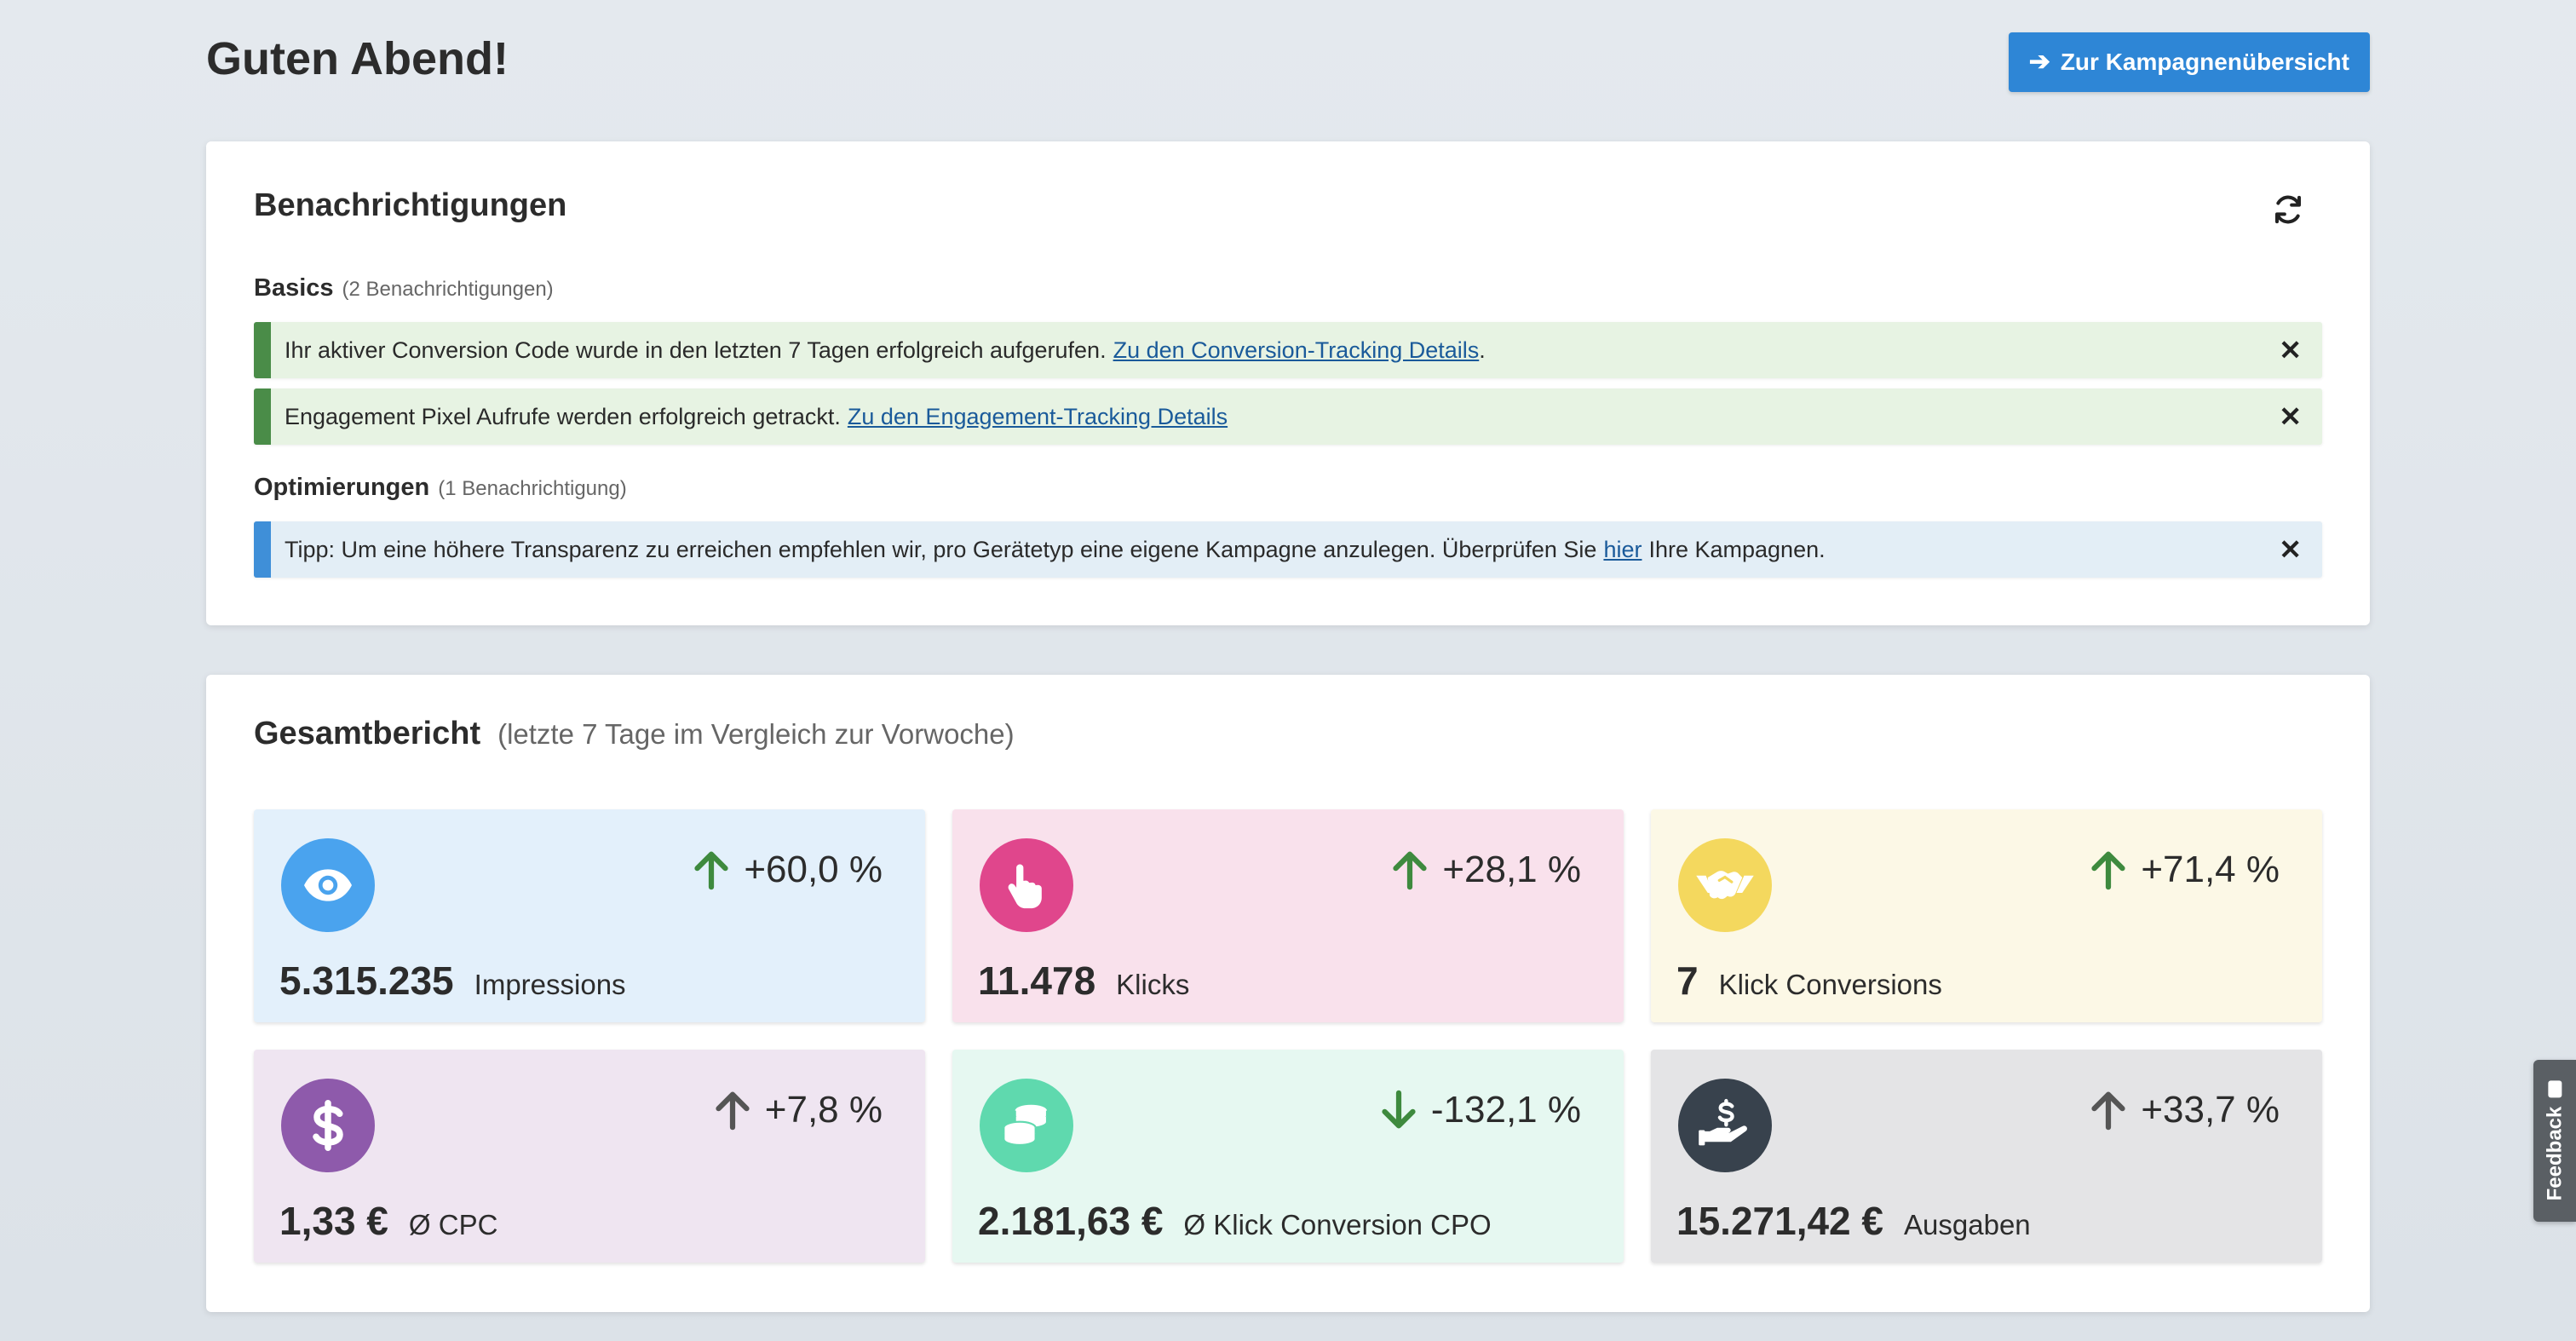 Image resolution: width=2576 pixels, height=1341 pixels. Describe the element at coordinates (1723, 1122) in the screenshot. I see `hand-money-icon` at that location.